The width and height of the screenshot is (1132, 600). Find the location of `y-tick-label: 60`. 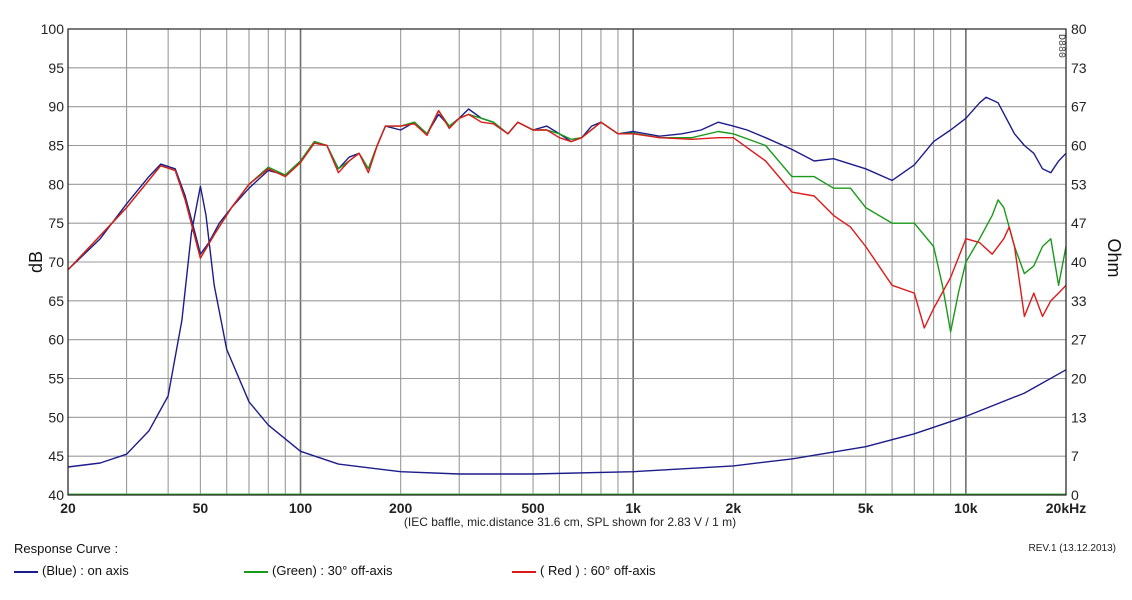

y-tick-label: 60 is located at coordinates (56, 340).